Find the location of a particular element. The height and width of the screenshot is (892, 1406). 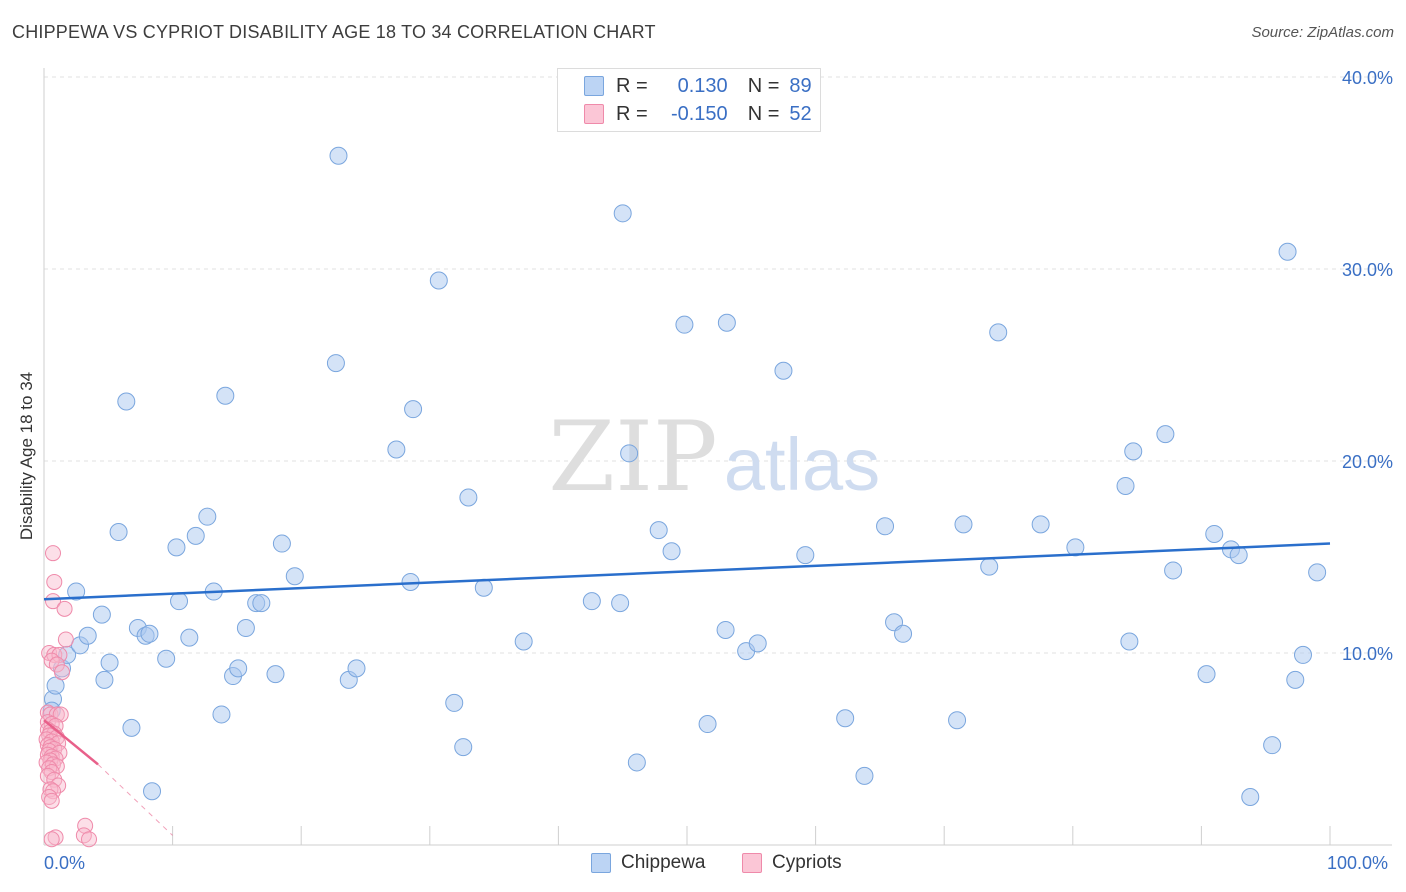

cypriots-trend-line is located at coordinates (71, 742).